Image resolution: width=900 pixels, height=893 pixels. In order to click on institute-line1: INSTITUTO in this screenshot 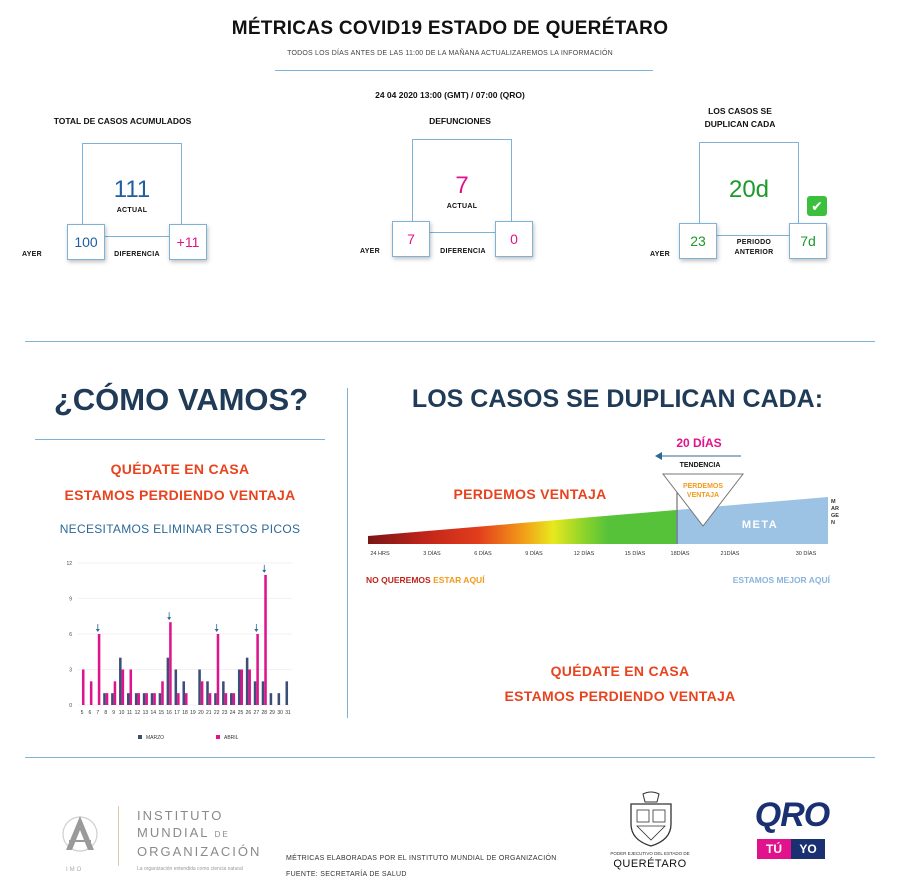, I will do `click(180, 815)`.